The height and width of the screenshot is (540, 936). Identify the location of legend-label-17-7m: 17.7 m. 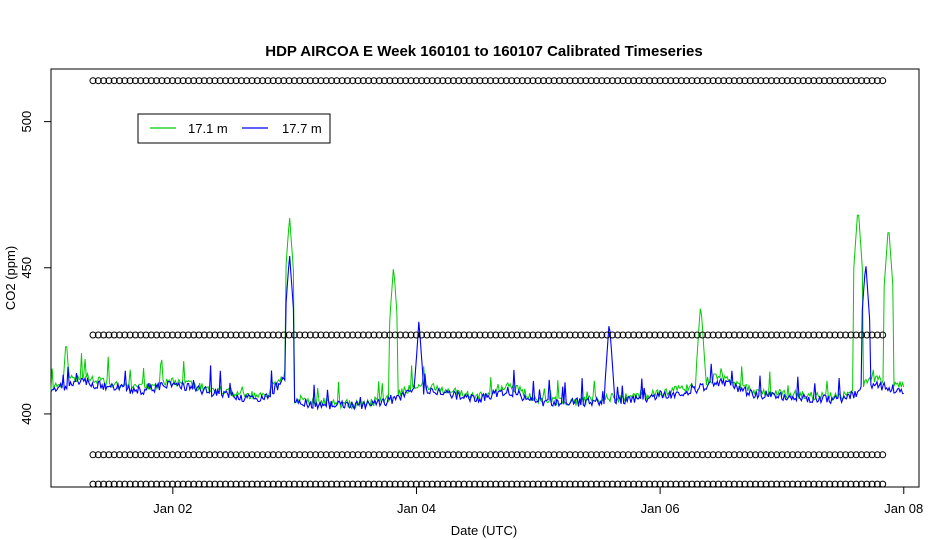
(302, 128).